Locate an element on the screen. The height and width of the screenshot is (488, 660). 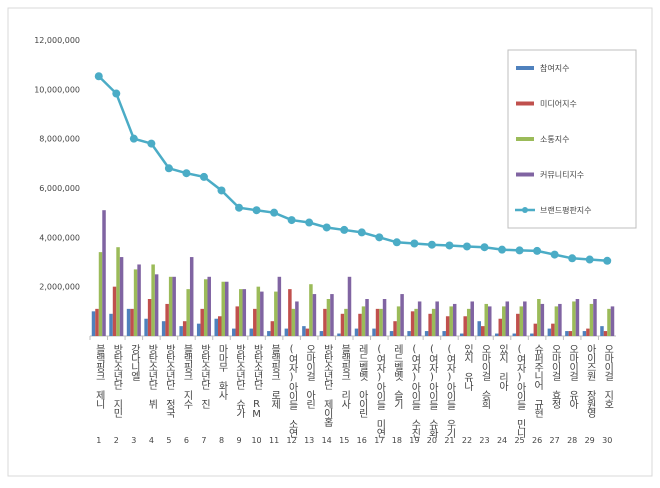
rank-label: 6 is located at coordinates (186, 440).